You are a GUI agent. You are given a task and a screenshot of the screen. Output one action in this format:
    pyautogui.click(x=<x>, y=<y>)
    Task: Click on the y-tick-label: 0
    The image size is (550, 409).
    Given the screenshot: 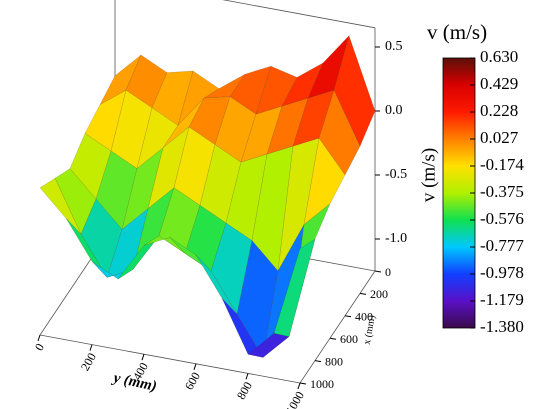 What is the action you would take?
    pyautogui.click(x=39, y=347)
    